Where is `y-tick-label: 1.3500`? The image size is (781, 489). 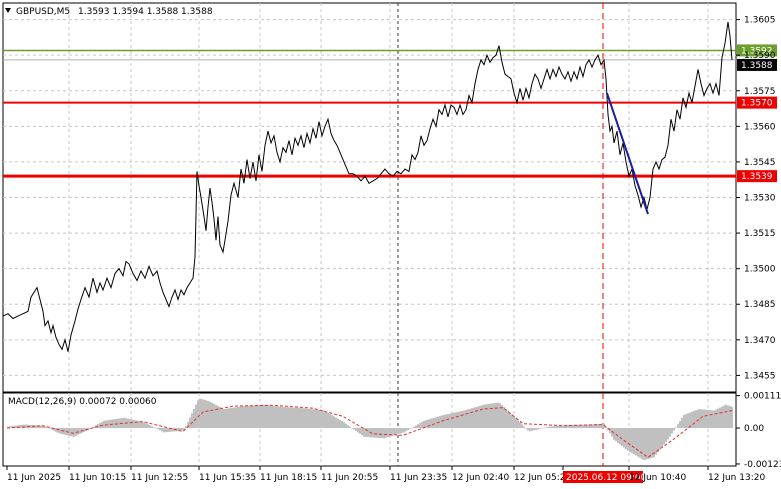
y-tick-label: 1.3500 is located at coordinates (760, 270).